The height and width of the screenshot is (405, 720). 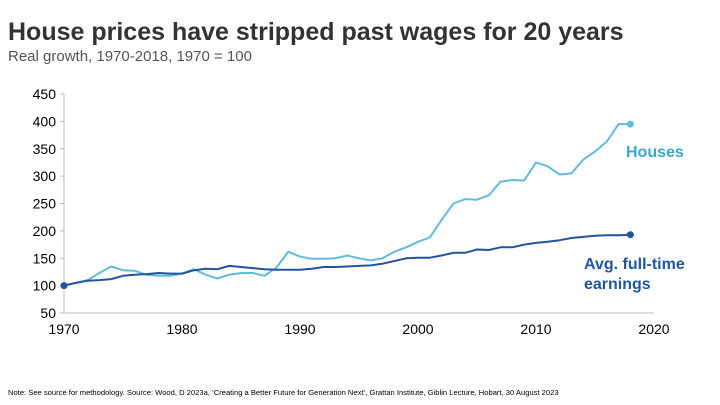 I want to click on y-tick-label: 100, so click(x=45, y=286).